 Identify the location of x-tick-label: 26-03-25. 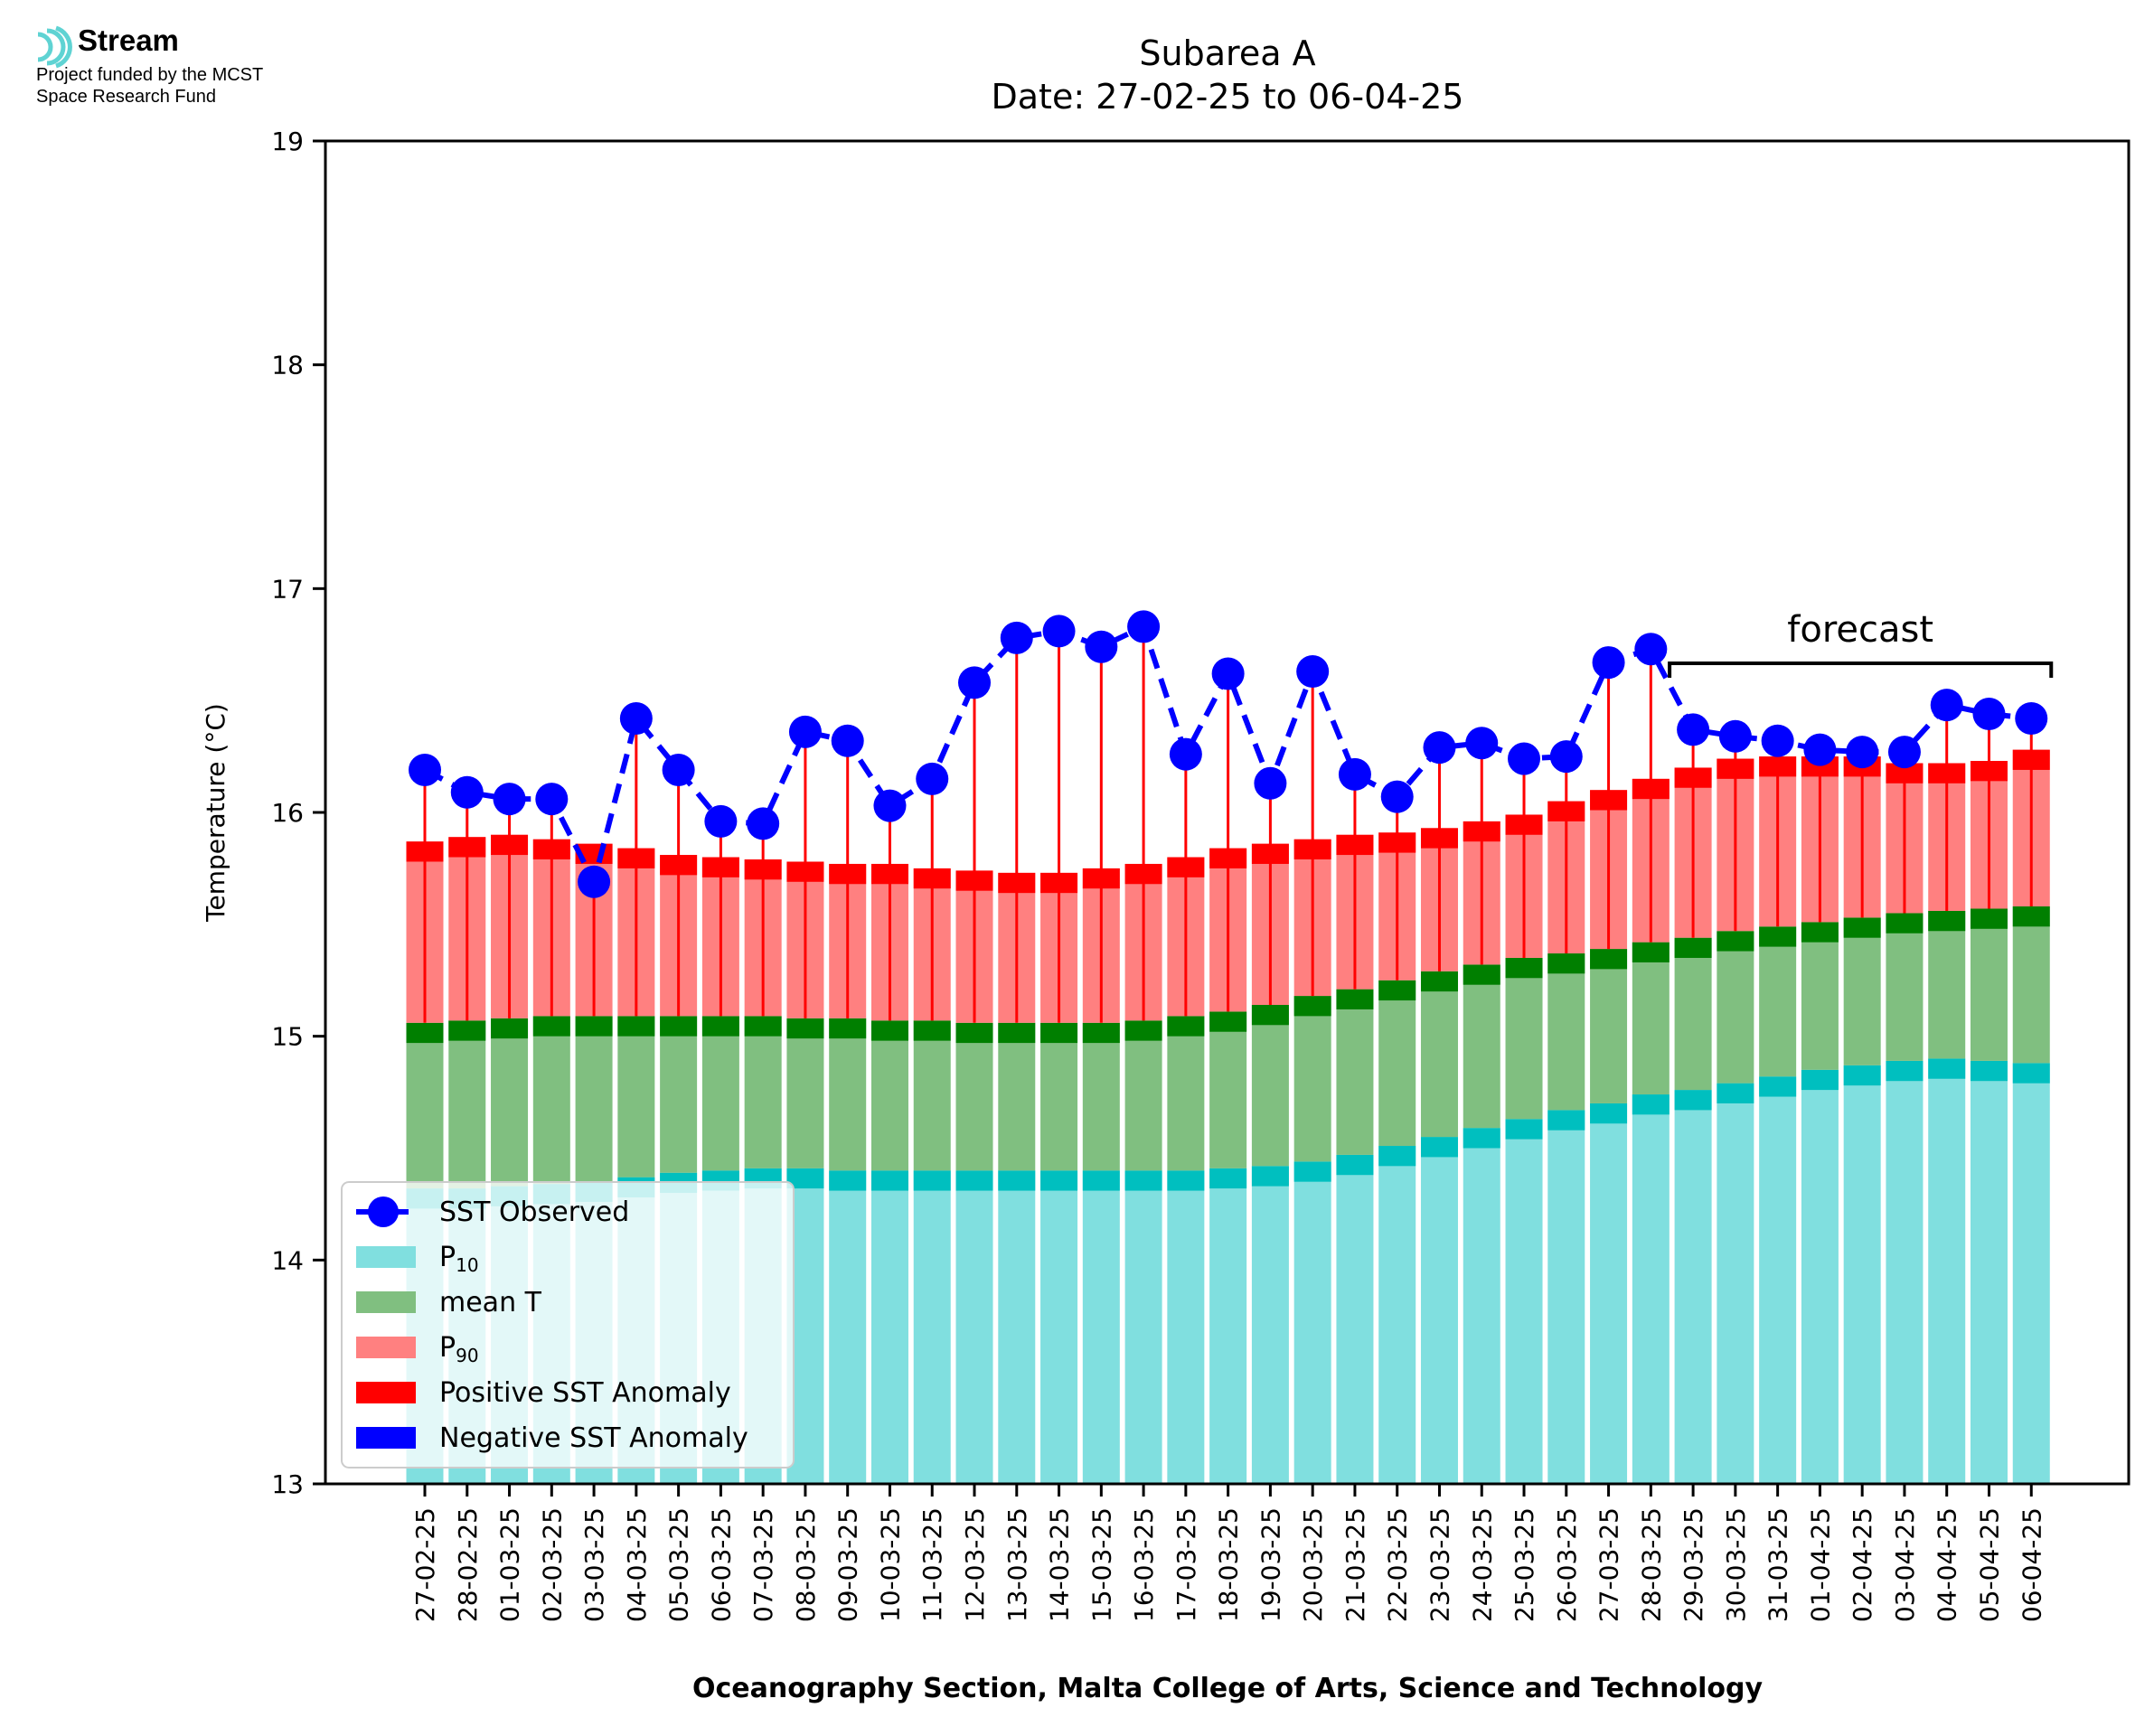
(1567, 1564).